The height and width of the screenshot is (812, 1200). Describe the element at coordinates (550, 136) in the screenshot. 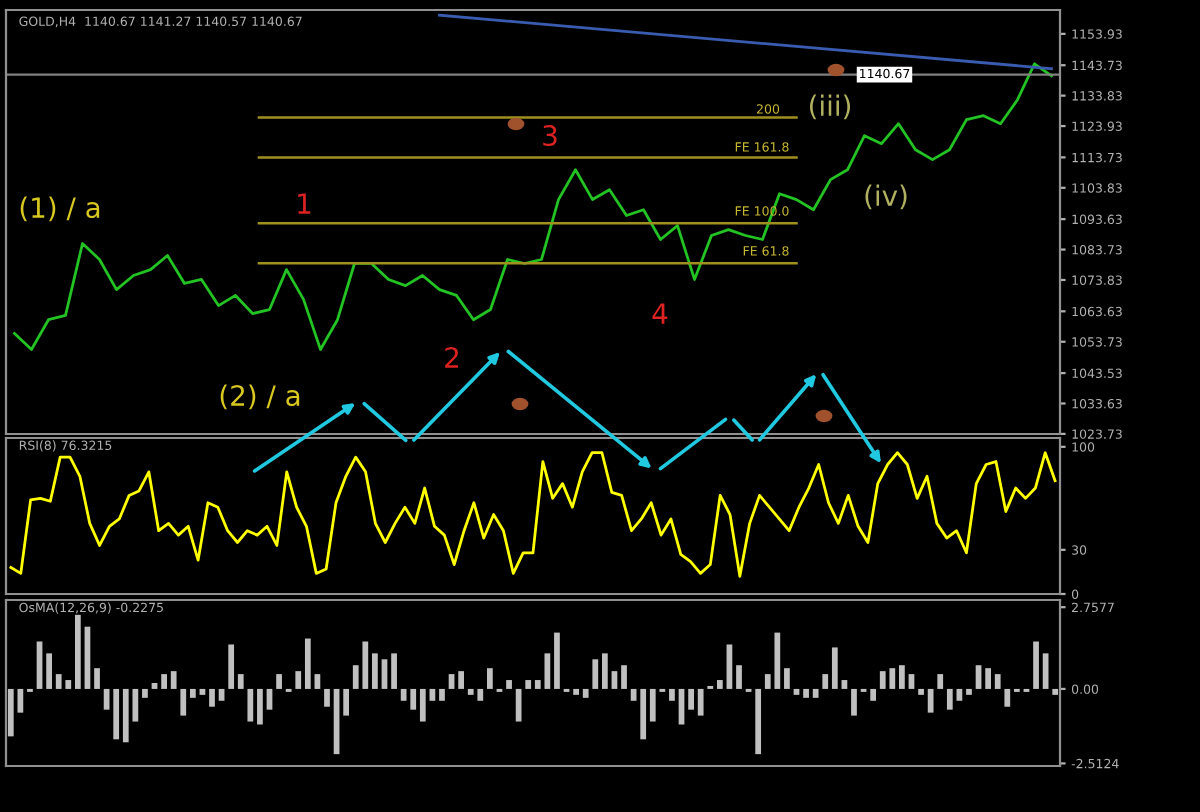

I see `annotation: 3` at that location.